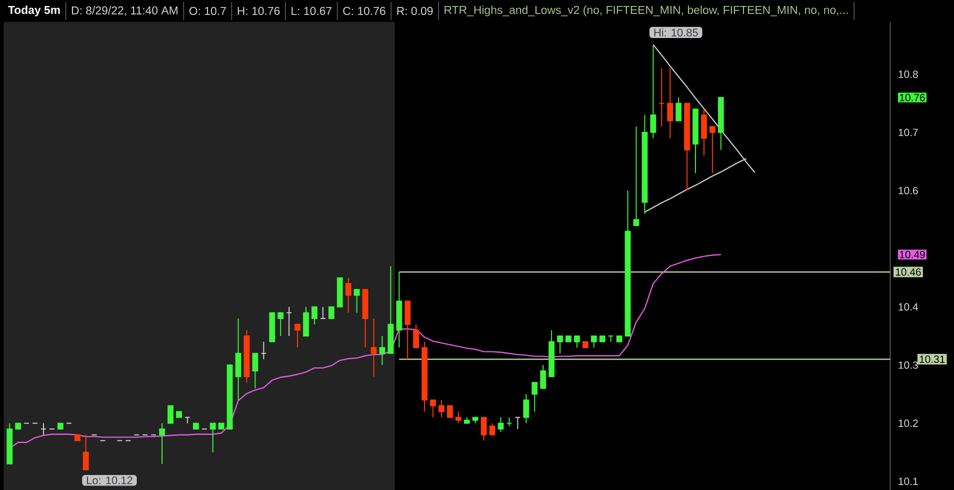 This screenshot has width=954, height=490. What do you see at coordinates (908, 307) in the screenshot?
I see `y-tick-label: 10.4` at bounding box center [908, 307].